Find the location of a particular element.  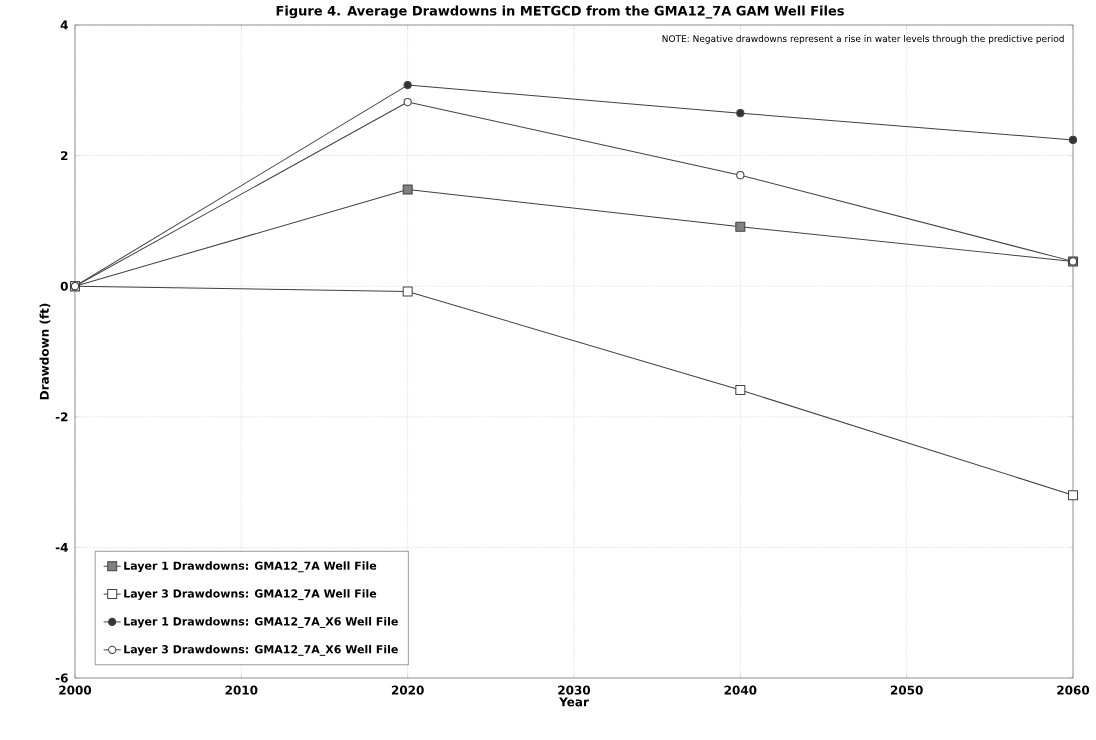

y-tick-label: 0 is located at coordinates (64, 286).